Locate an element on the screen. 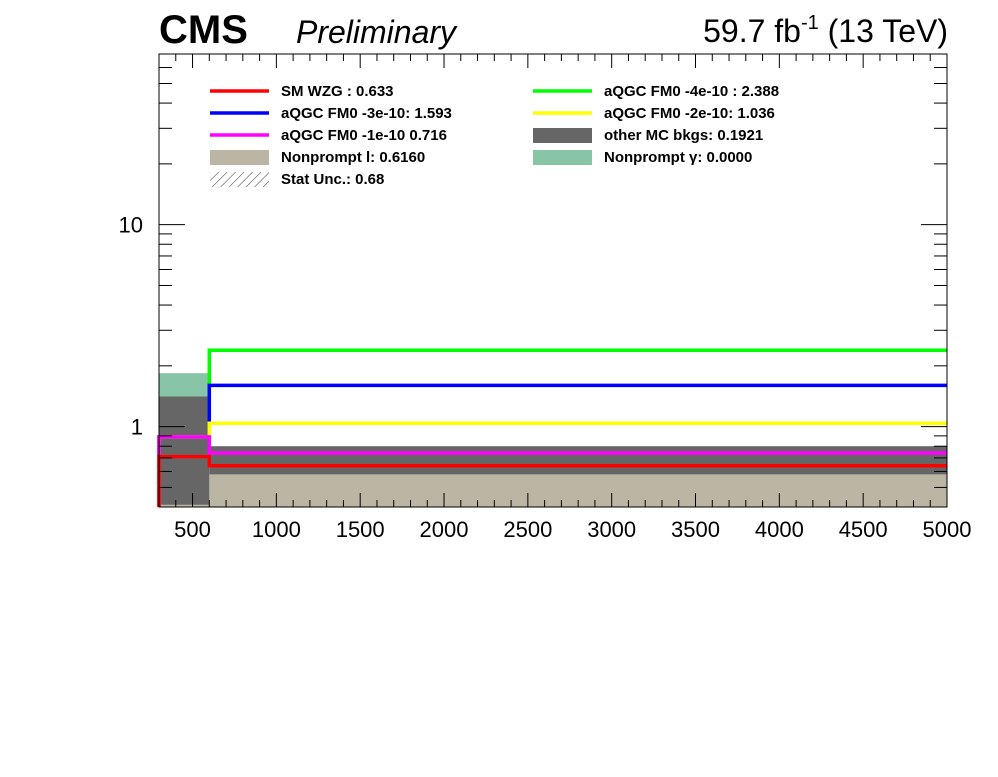 The image size is (998, 777). x-tick-label-0: 500 is located at coordinates (192, 529).